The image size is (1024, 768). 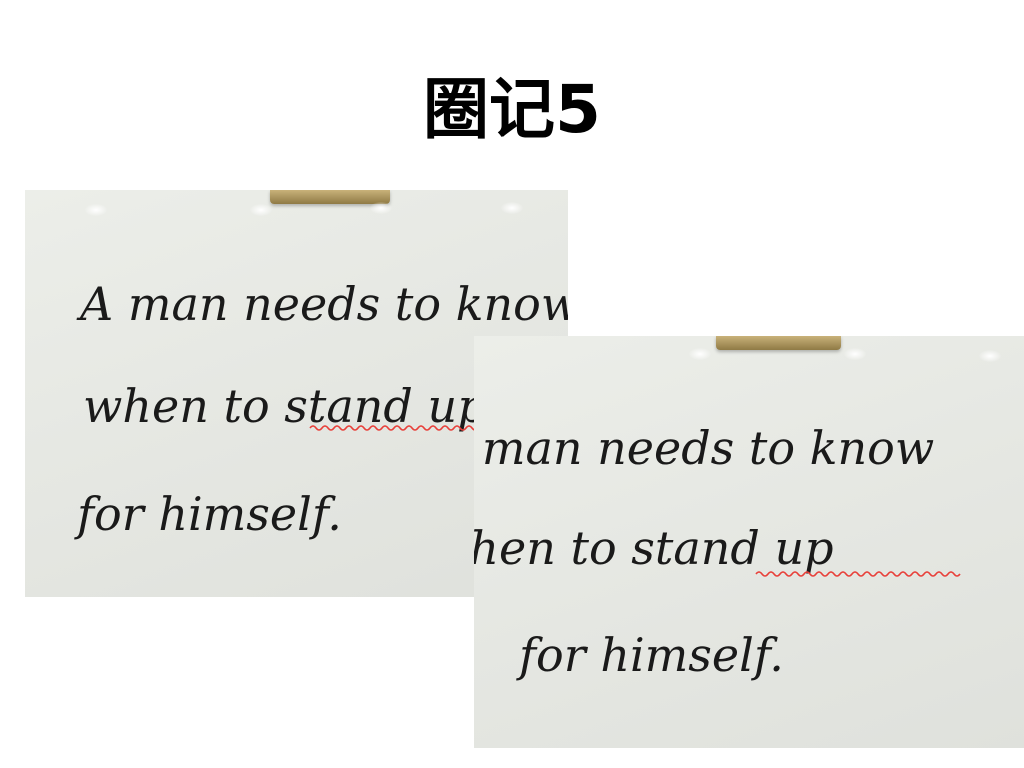 I want to click on slide-title: 圈记5, so click(x=512, y=109).